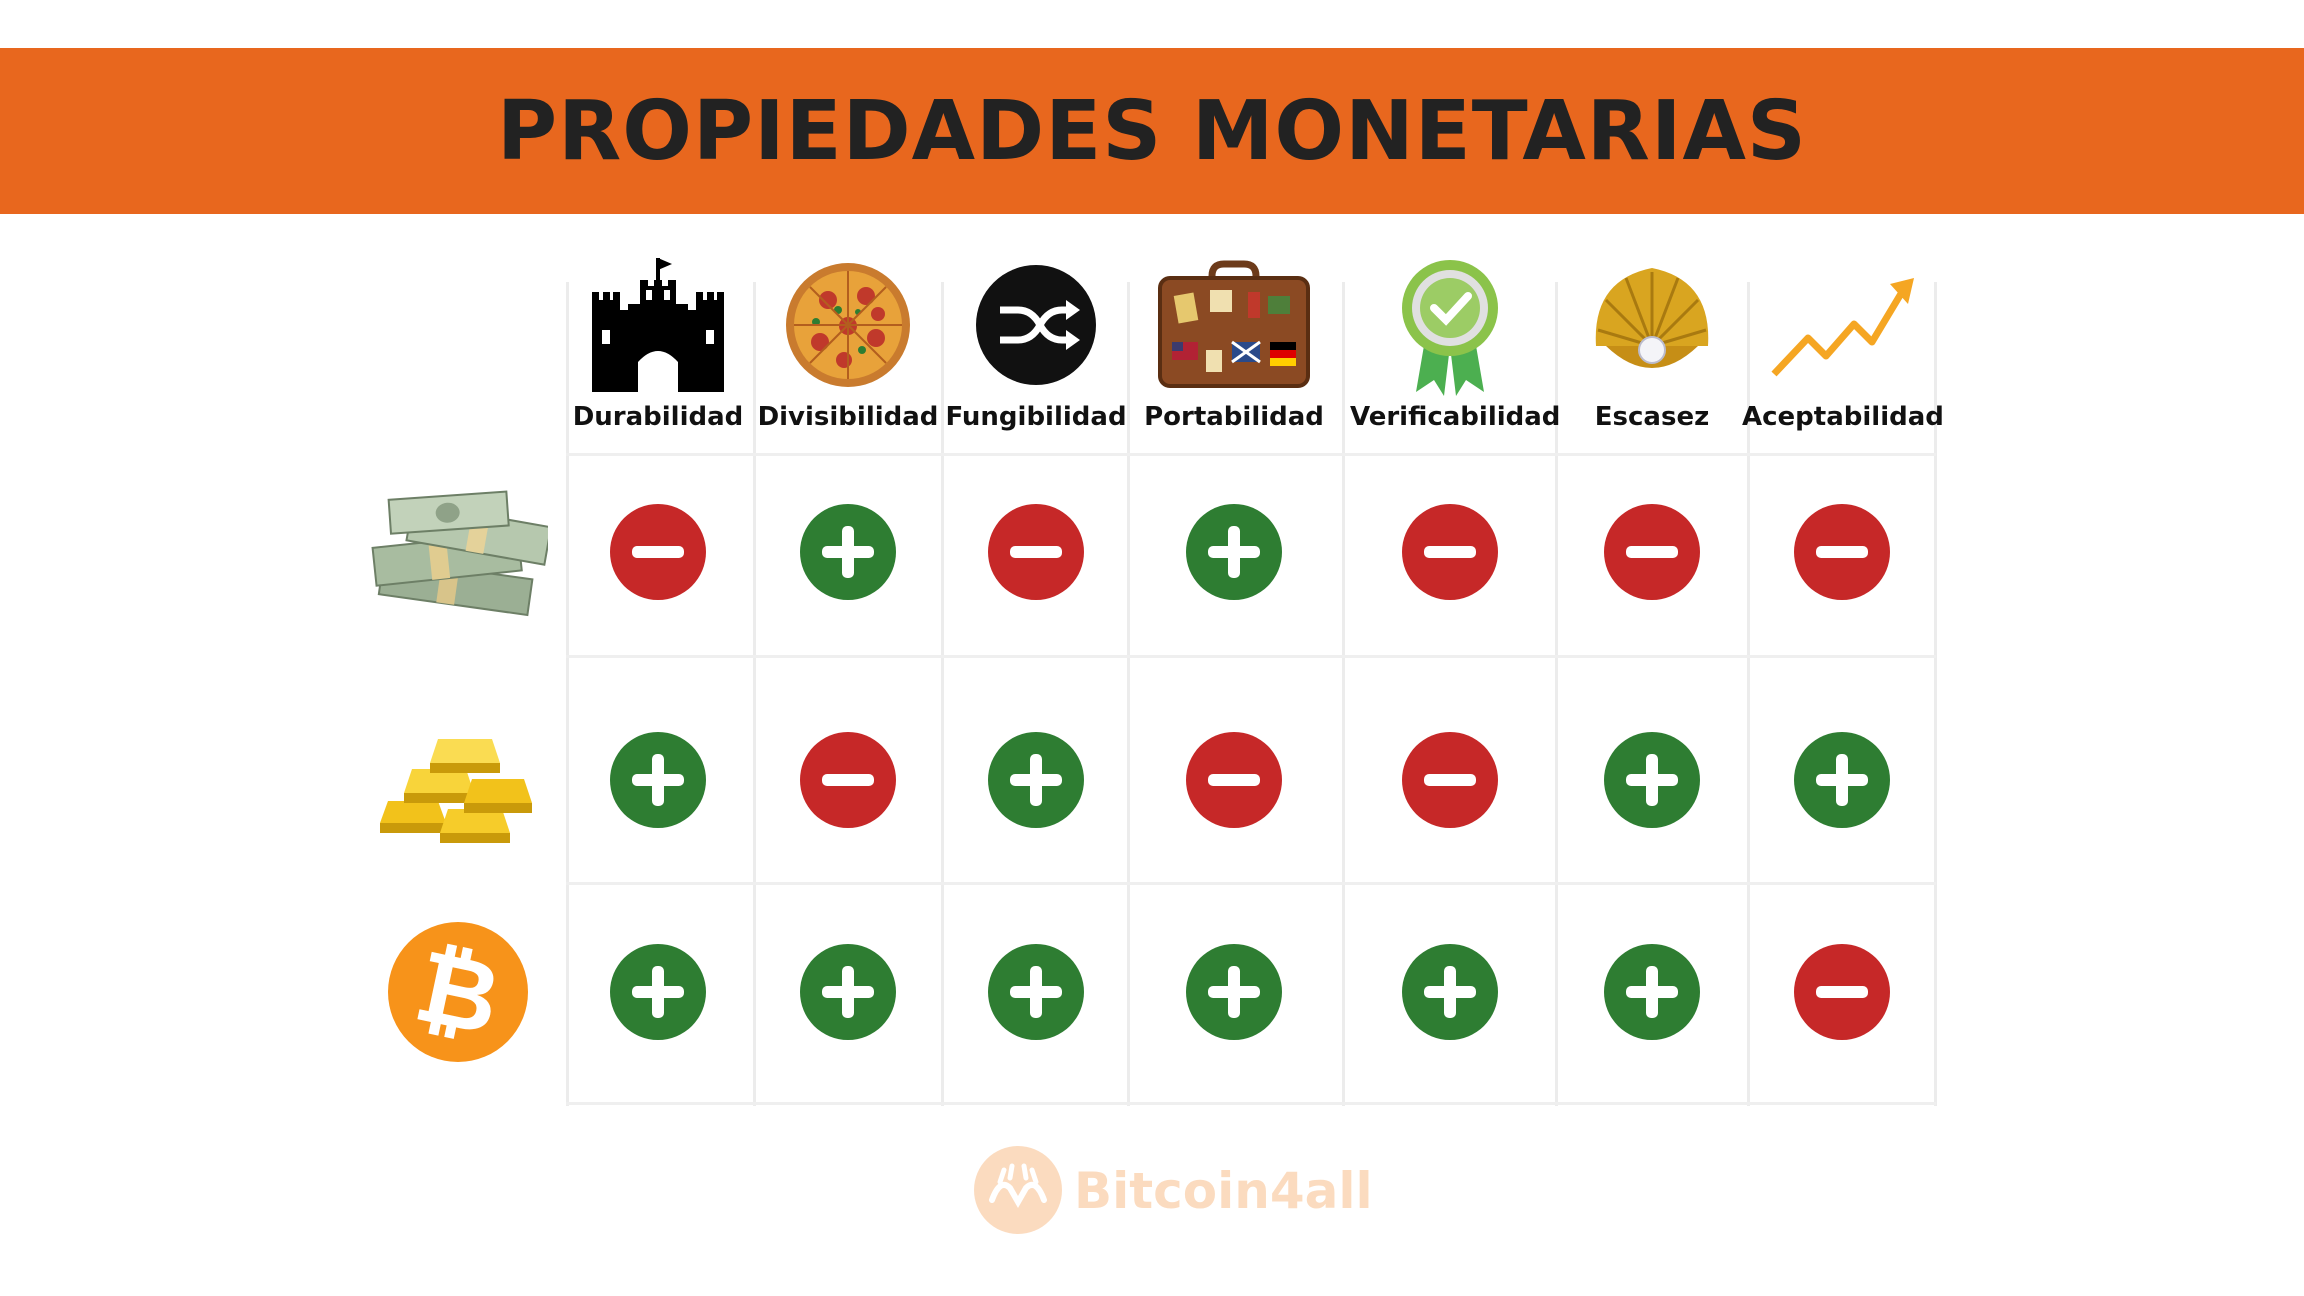 This screenshot has height=1296, width=2304. I want to click on title-banner: PROPIEDADES MONETARIAS, so click(1152, 131).